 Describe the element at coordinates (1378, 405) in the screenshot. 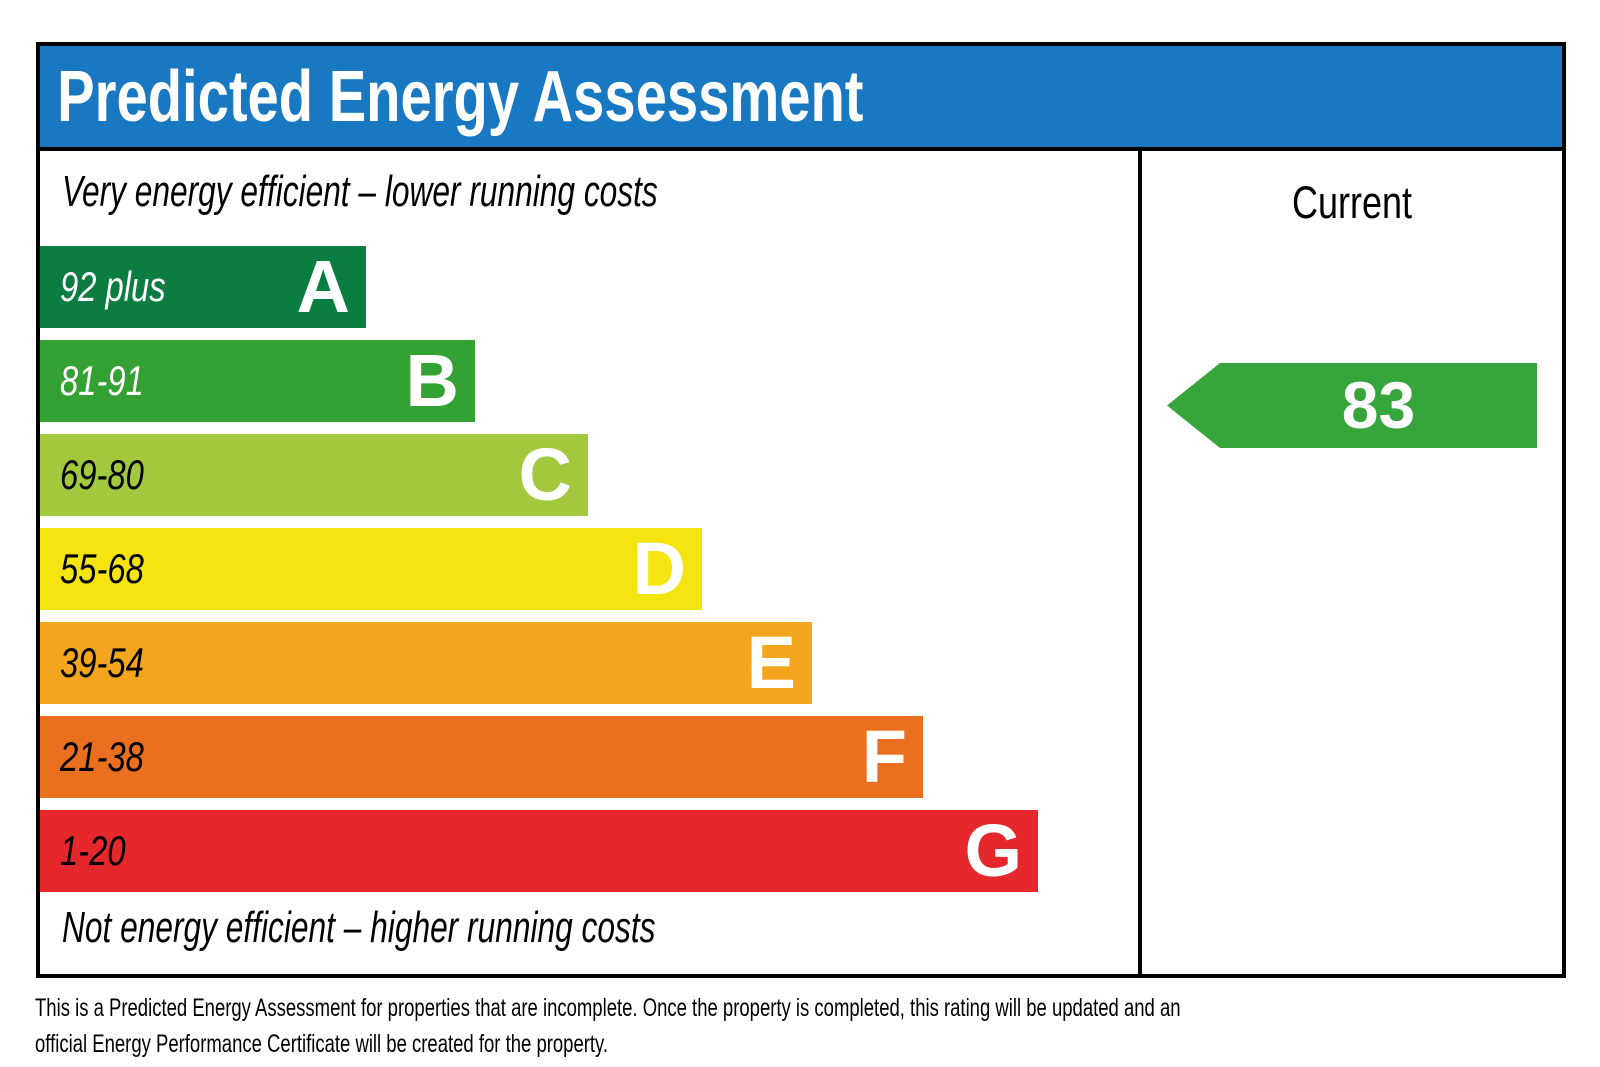

I see `current-rating-value: 83` at that location.